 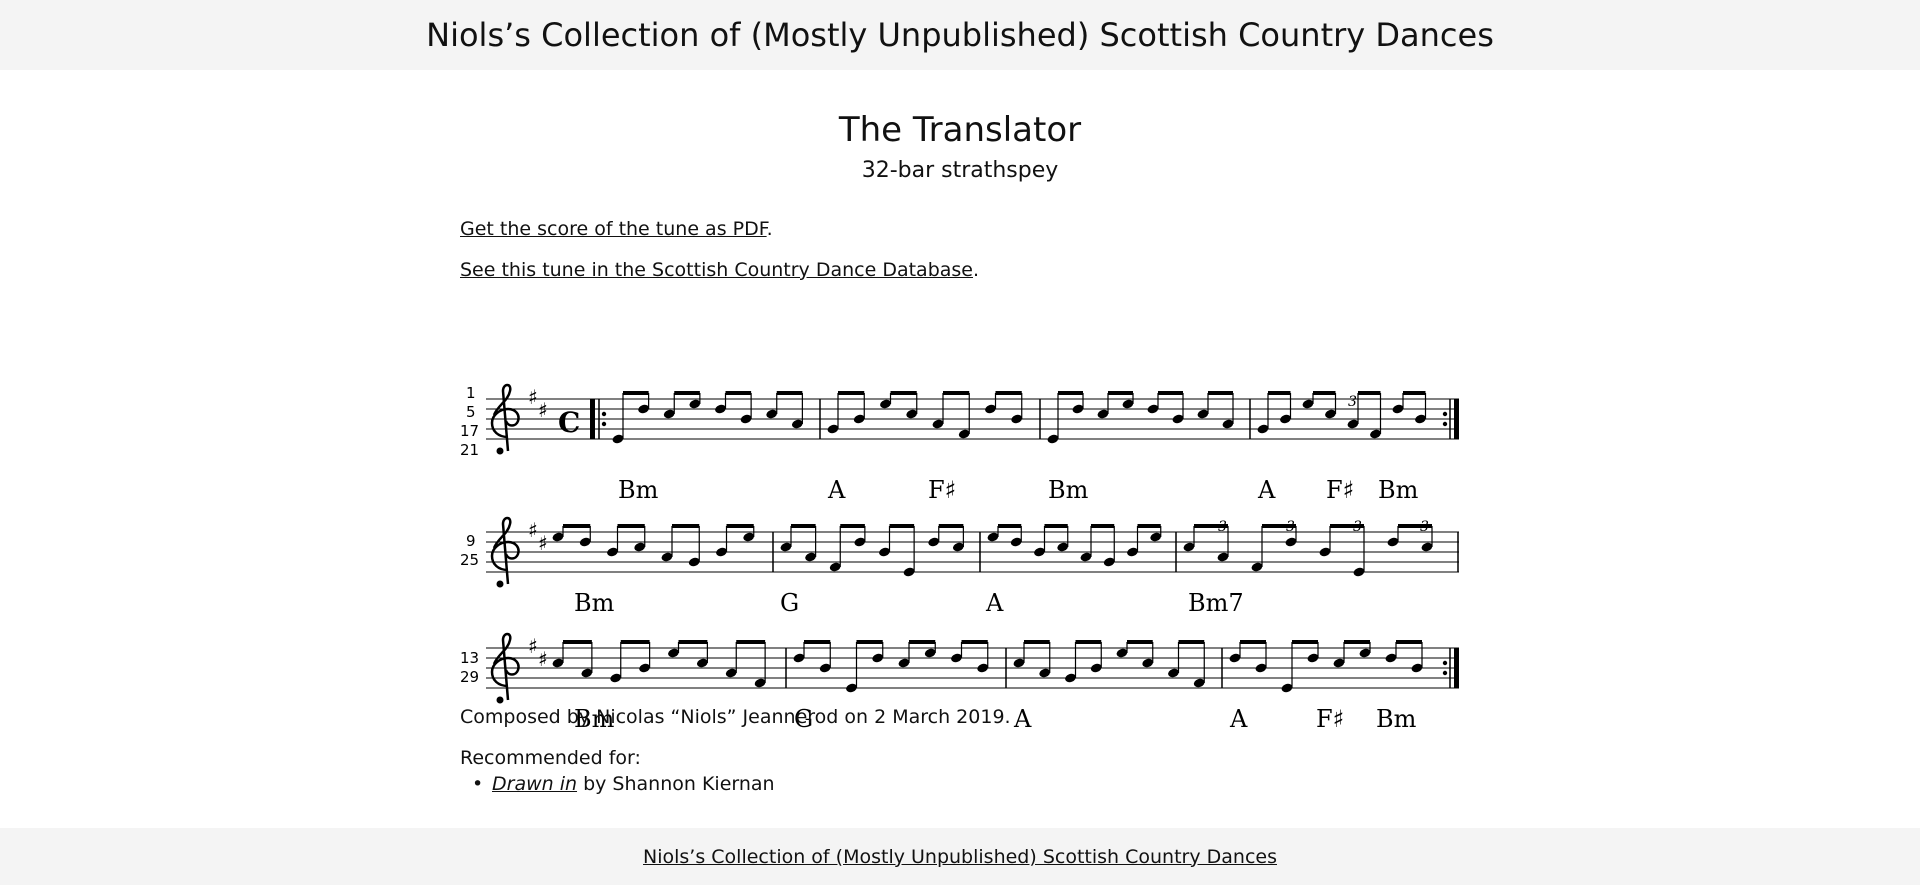 I want to click on bar-number: 13, so click(x=469, y=658).